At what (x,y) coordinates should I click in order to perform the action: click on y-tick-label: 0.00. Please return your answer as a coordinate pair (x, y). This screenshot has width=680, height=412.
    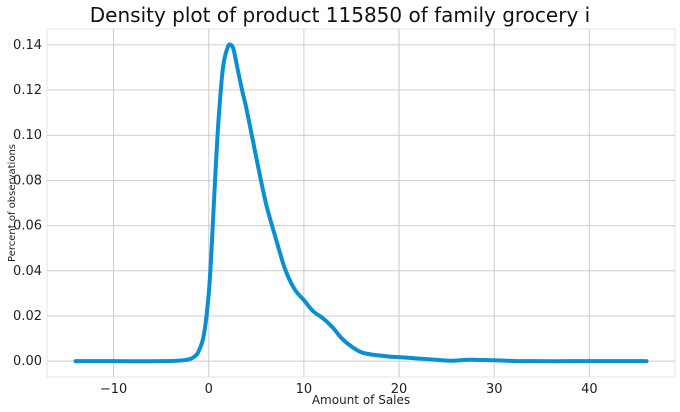
    Looking at the image, I should click on (27, 361).